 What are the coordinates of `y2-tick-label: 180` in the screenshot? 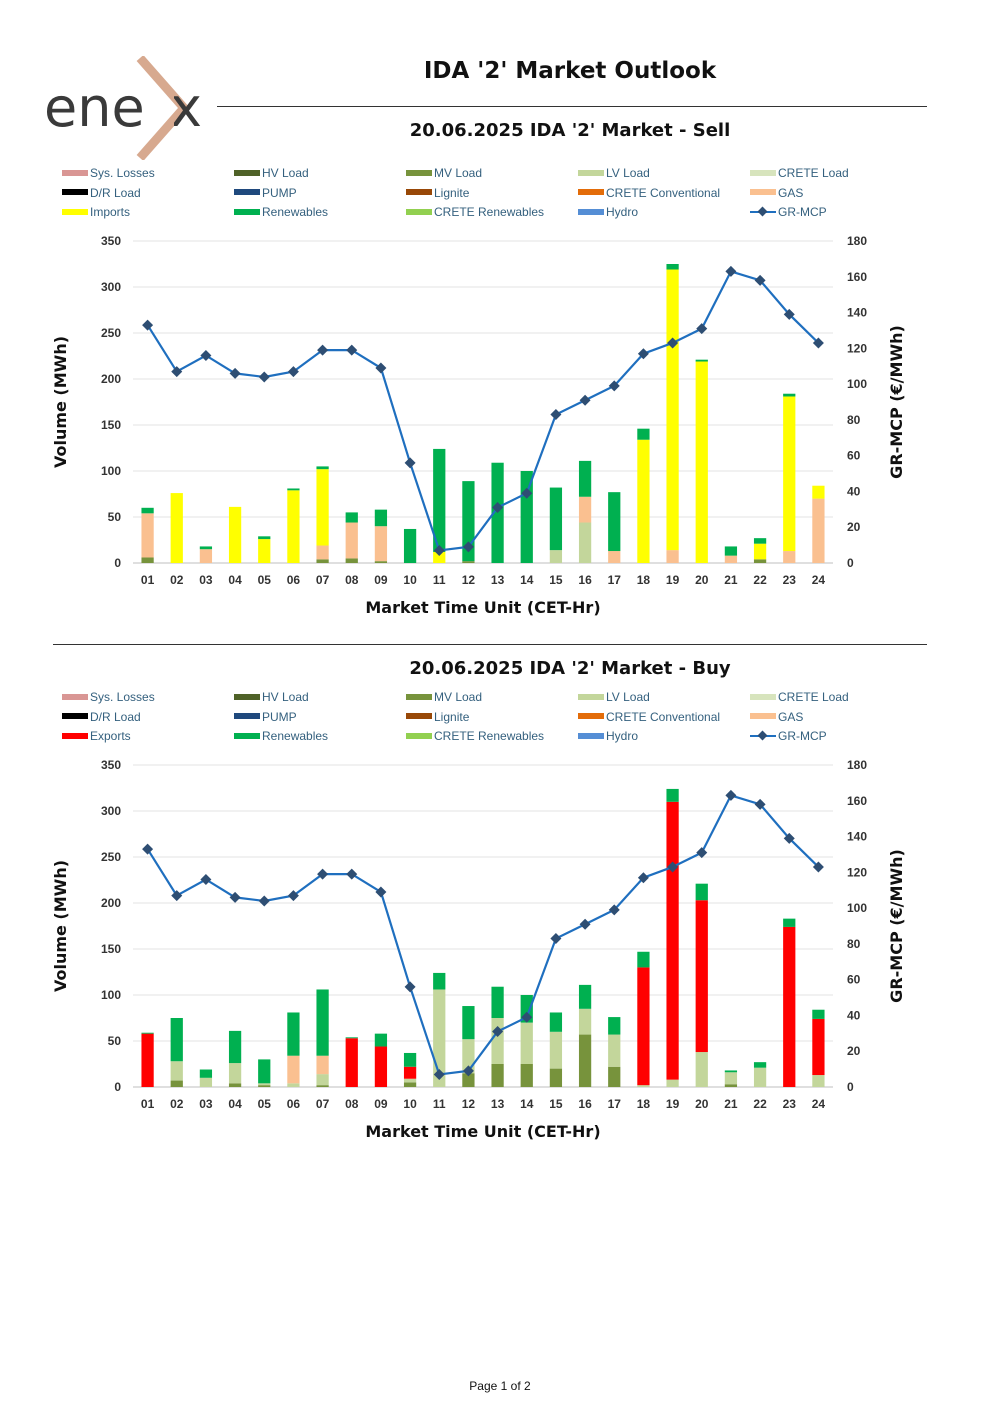 It's located at (857, 765).